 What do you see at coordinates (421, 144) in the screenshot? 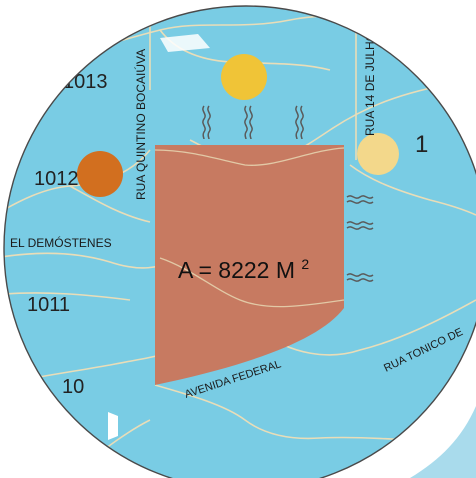
I see `site-marker-number: 1` at bounding box center [421, 144].